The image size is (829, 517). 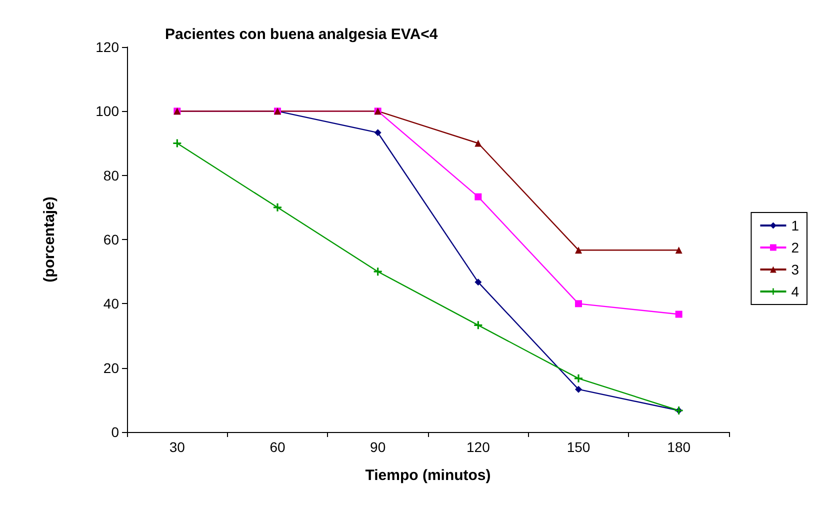 I want to click on y-tick-label: 120, so click(x=108, y=47).